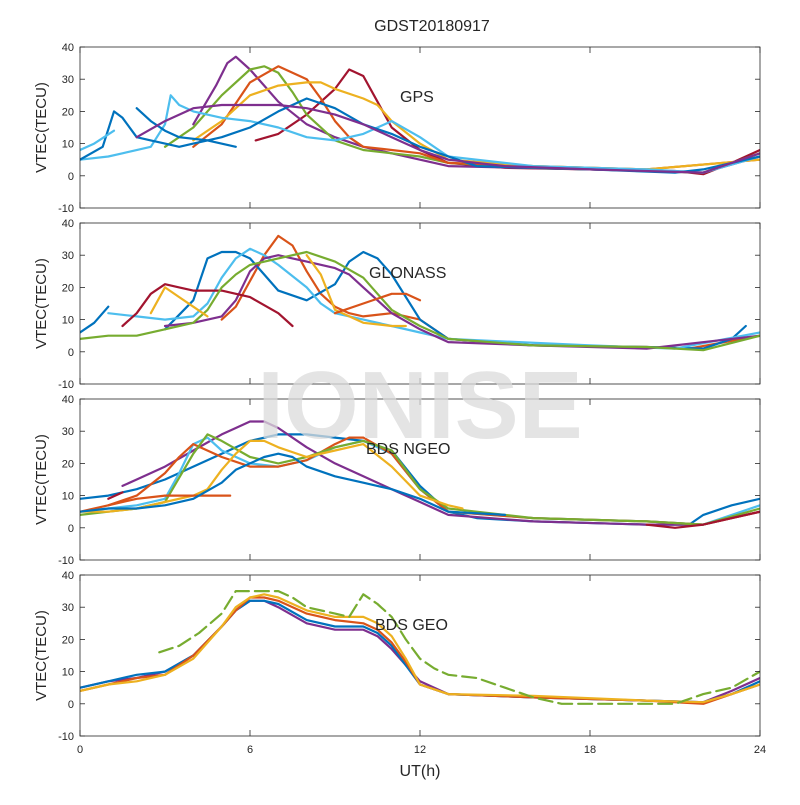  Describe the element at coordinates (408, 449) in the screenshot. I see `panel-label: BDS NGEO` at that location.